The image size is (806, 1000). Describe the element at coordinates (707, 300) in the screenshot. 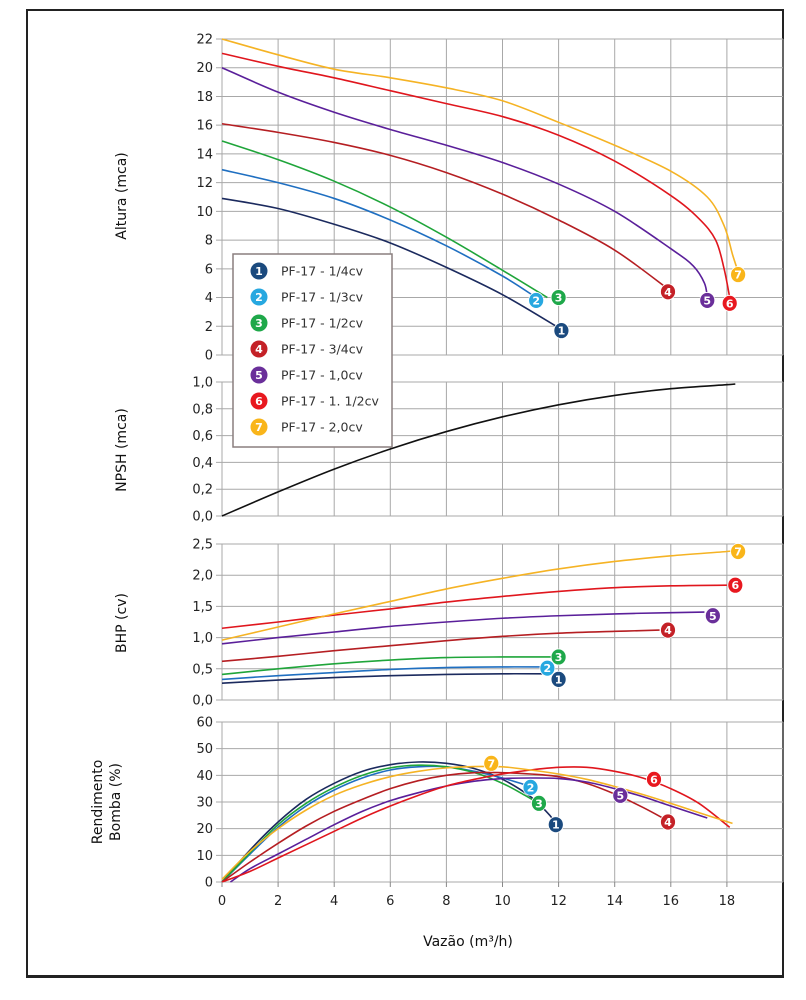

I see `badge-number: 5` at that location.